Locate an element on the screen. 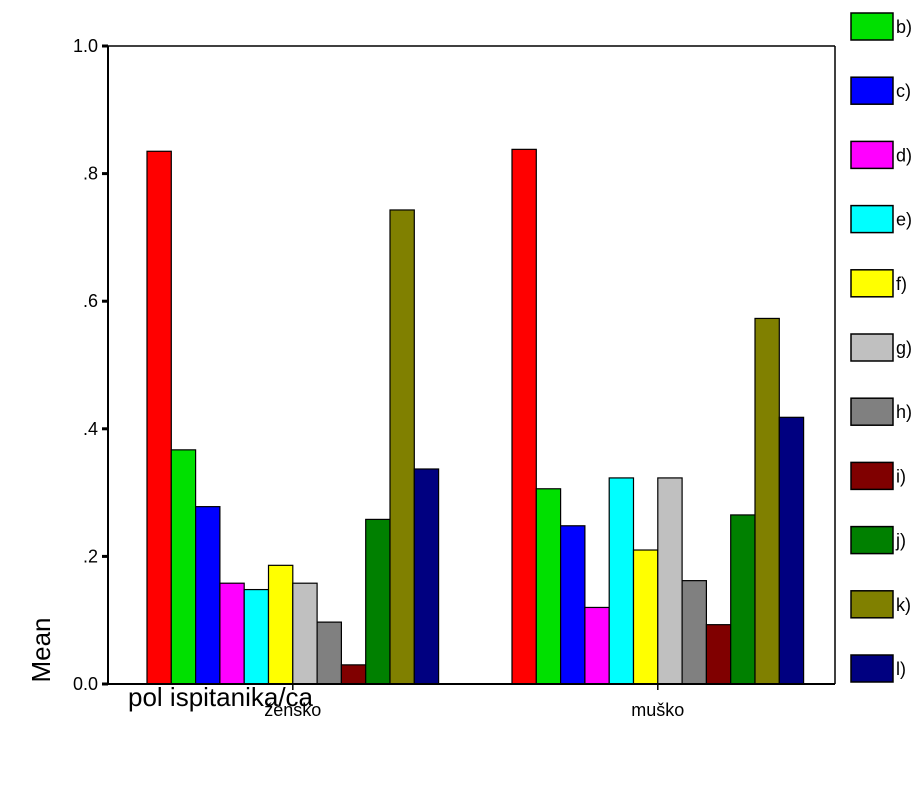  y-tick-label: .8 is located at coordinates (90, 174).